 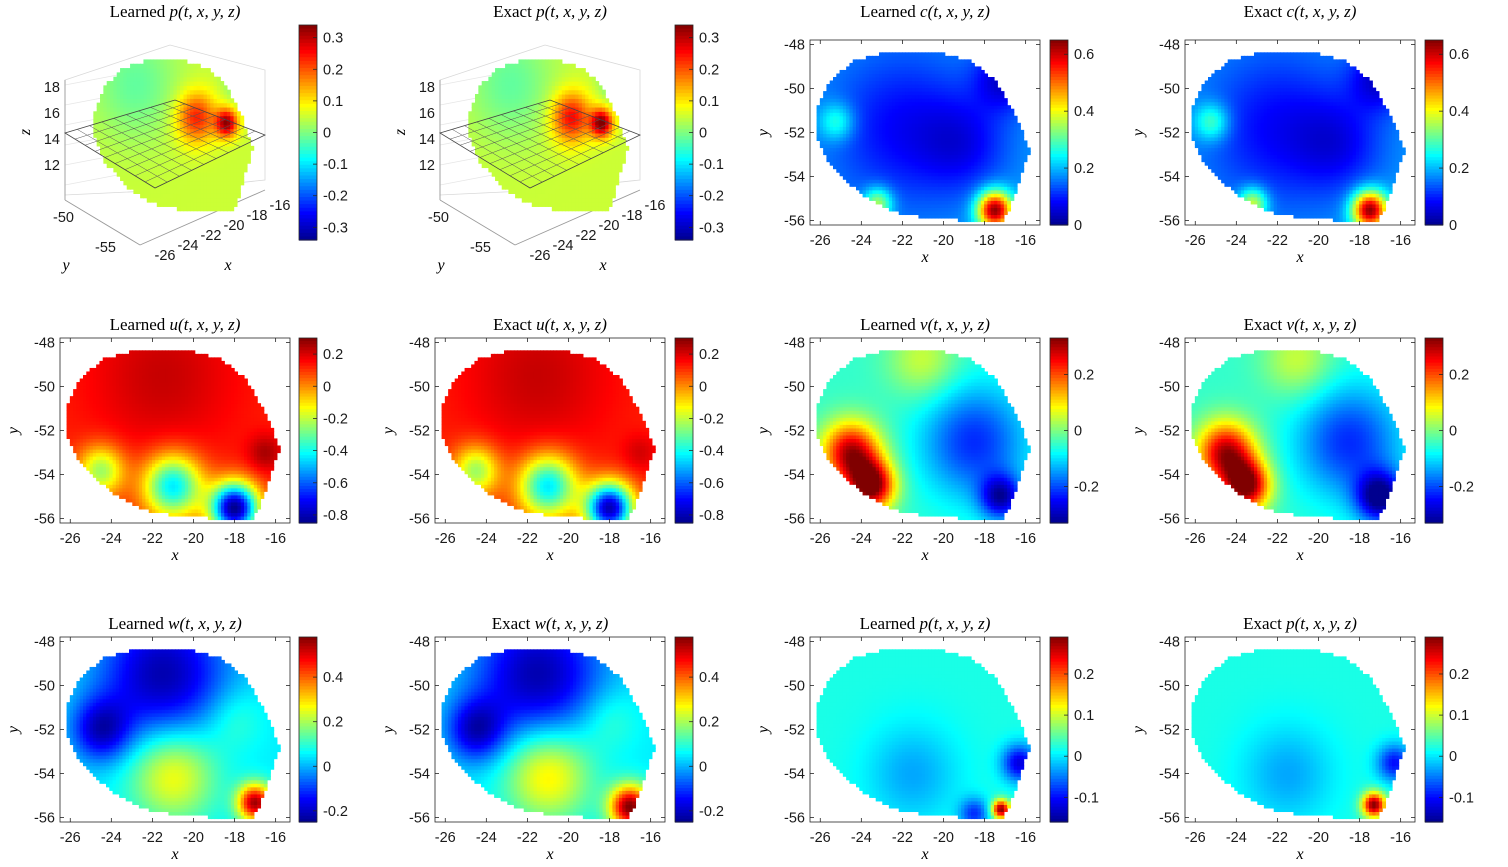 I want to click on x-tick-label: -20, so click(x=234, y=226).